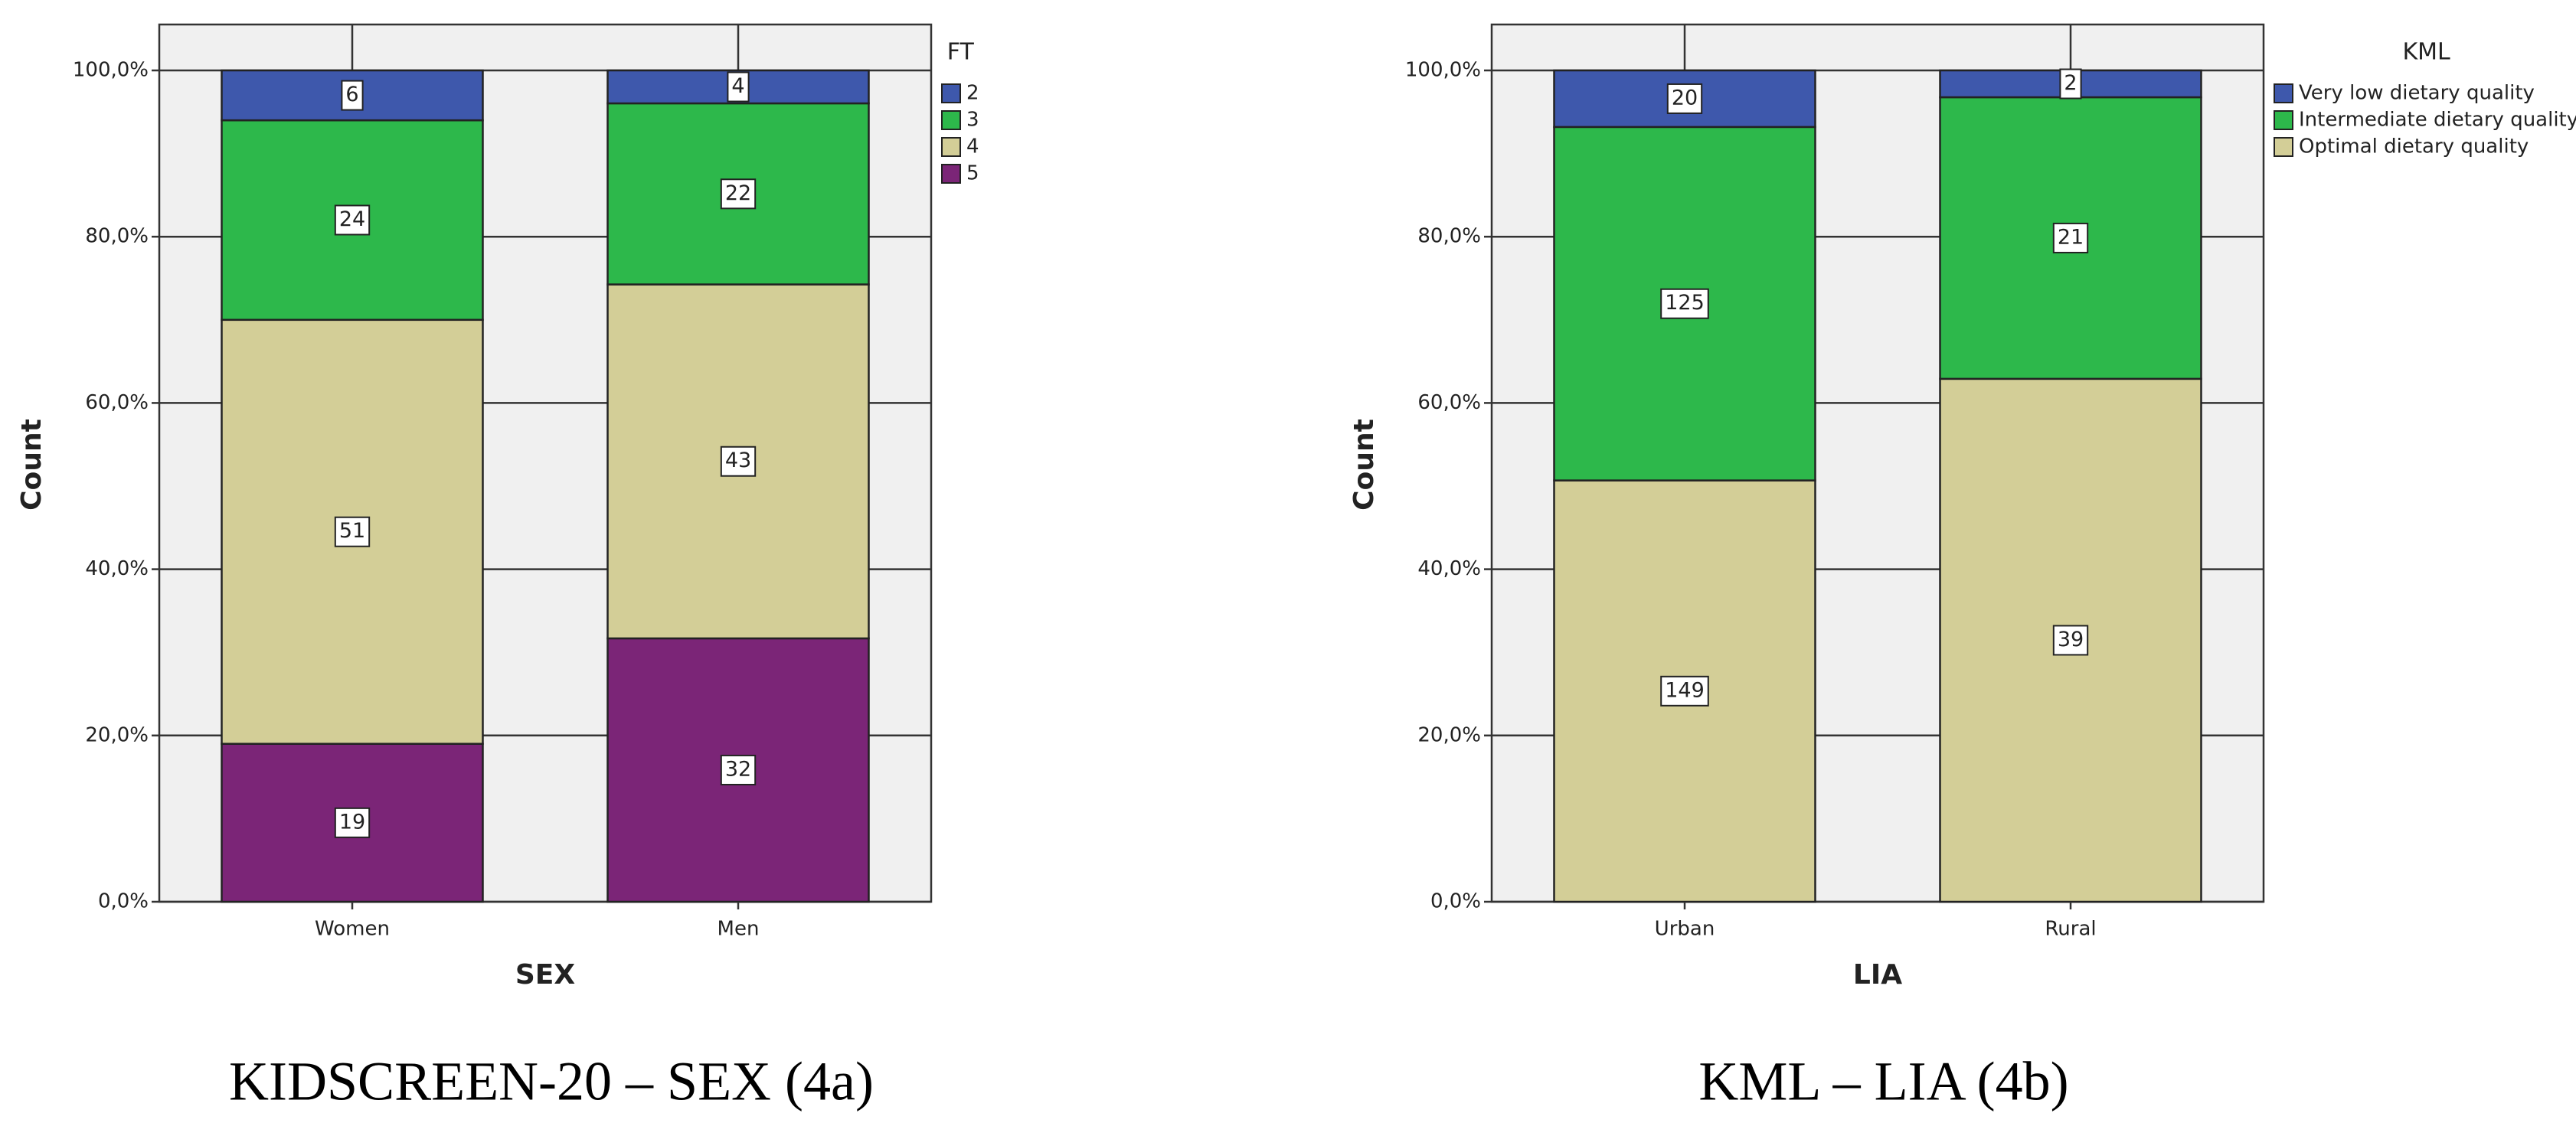  What do you see at coordinates (972, 93) in the screenshot?
I see `legend-label: 2` at bounding box center [972, 93].